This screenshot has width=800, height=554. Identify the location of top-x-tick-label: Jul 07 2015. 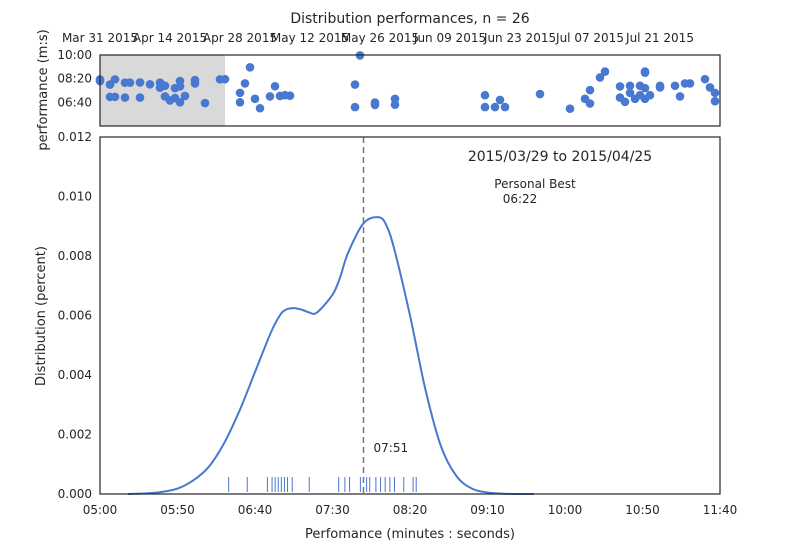
(589, 38).